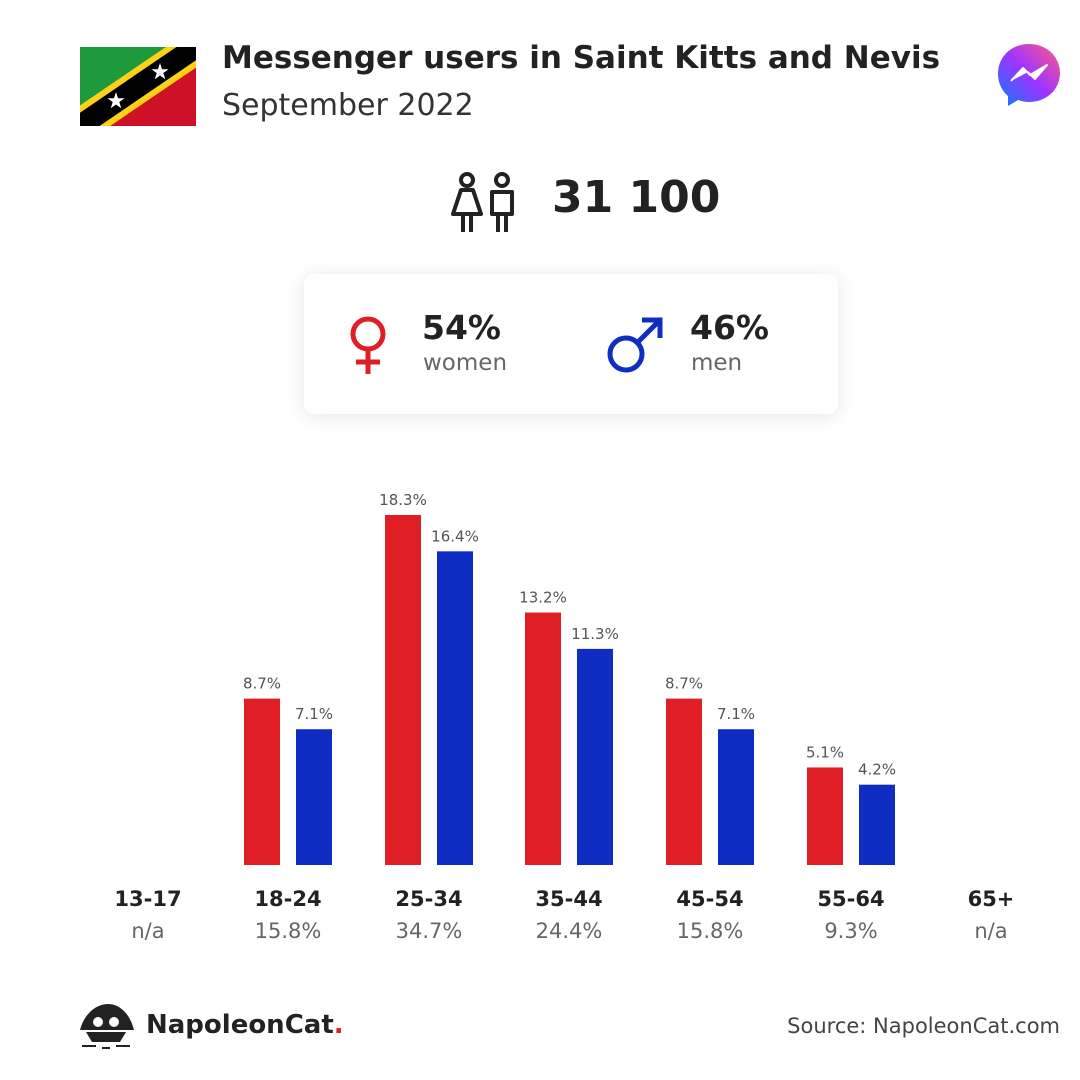 This screenshot has height=1080, width=1080. What do you see at coordinates (368, 345) in the screenshot?
I see `female-symbol-icon` at bounding box center [368, 345].